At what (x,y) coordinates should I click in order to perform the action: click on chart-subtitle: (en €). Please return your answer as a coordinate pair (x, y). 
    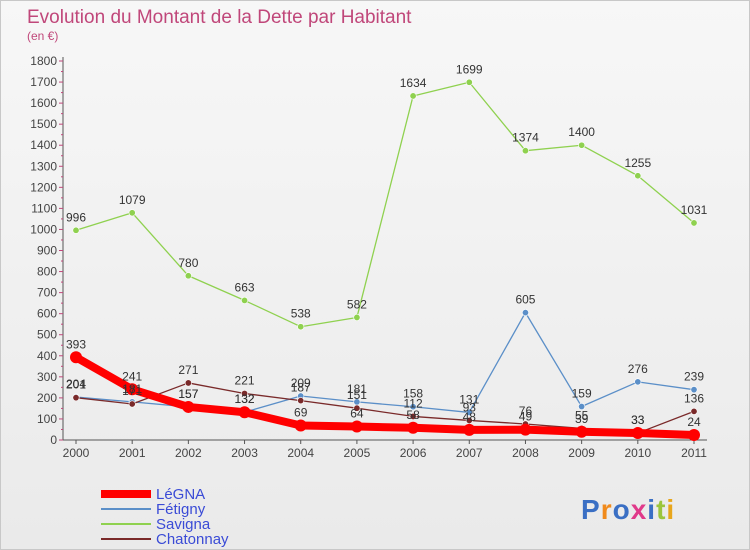
    Looking at the image, I should click on (42, 36).